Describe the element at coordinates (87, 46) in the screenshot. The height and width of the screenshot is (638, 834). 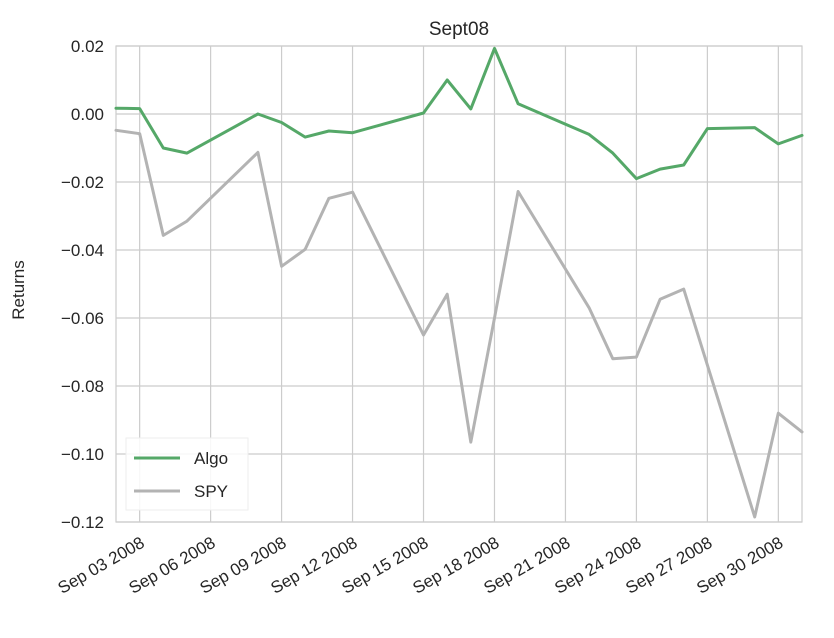
I see `y-tick-label: 0.02` at that location.